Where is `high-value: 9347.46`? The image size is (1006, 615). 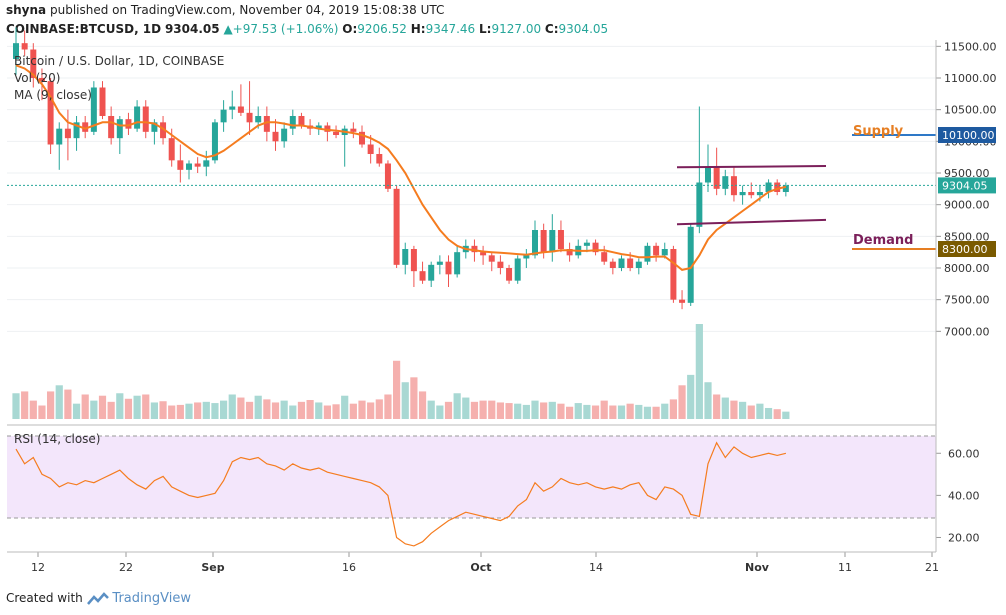 high-value: 9347.46 is located at coordinates (450, 29).